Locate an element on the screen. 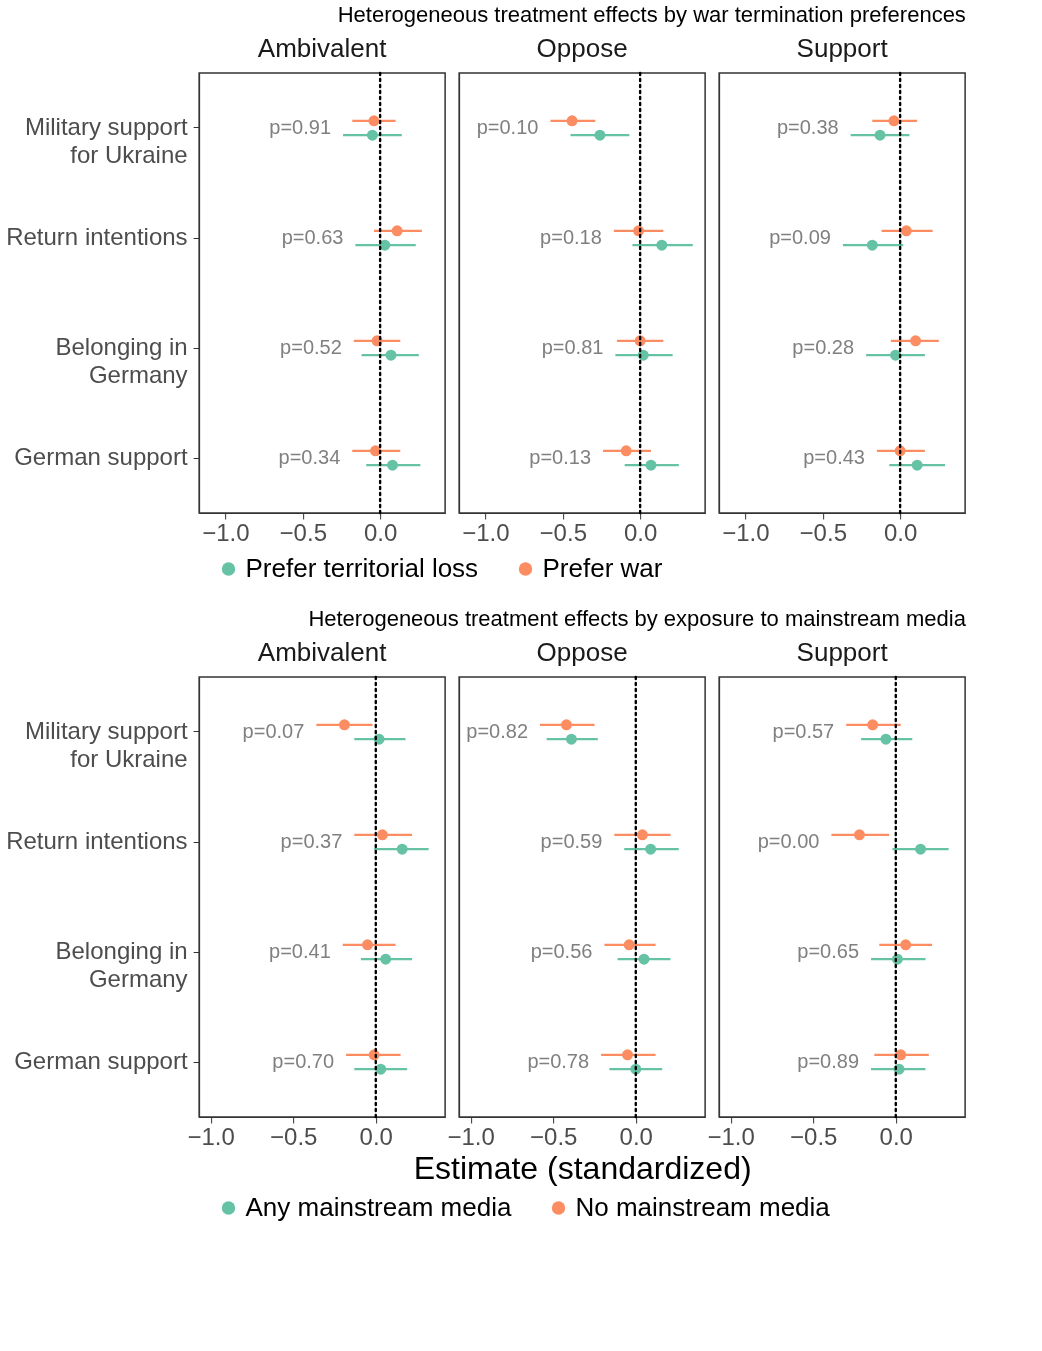 The image size is (1042, 1351). annotation: p=0.18 is located at coordinates (571, 237).